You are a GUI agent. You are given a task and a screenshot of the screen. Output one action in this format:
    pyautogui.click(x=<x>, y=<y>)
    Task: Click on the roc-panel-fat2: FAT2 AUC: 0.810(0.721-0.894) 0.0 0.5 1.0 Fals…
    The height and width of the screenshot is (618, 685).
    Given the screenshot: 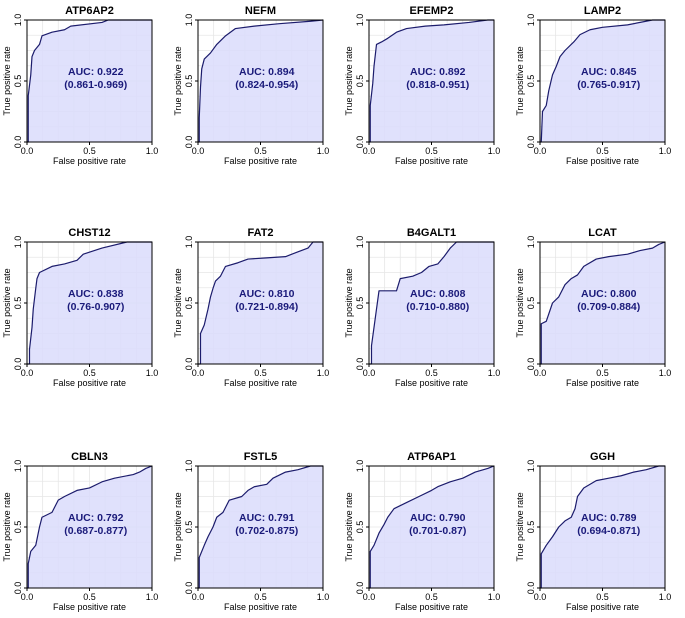 What is the action you would take?
    pyautogui.click(x=251, y=307)
    